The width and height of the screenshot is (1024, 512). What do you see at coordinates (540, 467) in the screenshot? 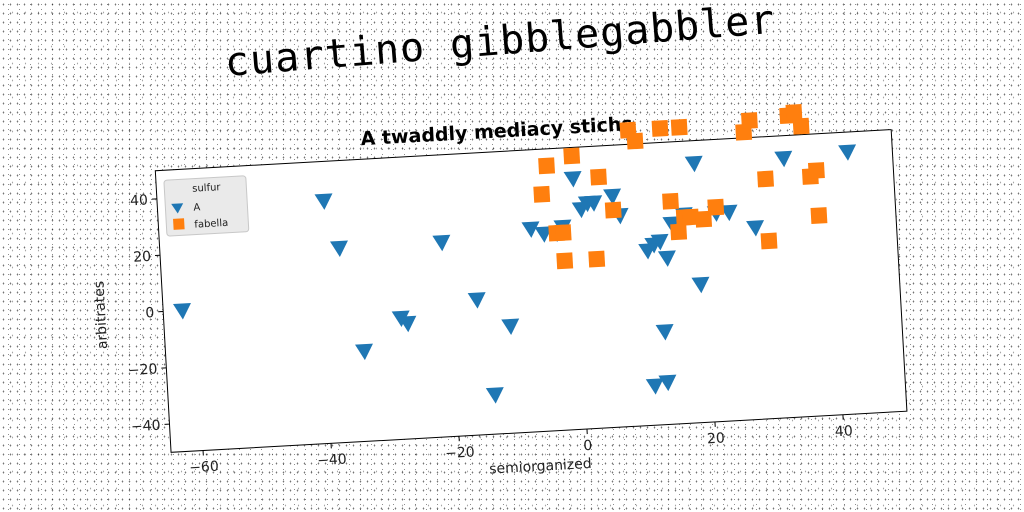
I see `x-axis-label: semiorganized` at bounding box center [540, 467].